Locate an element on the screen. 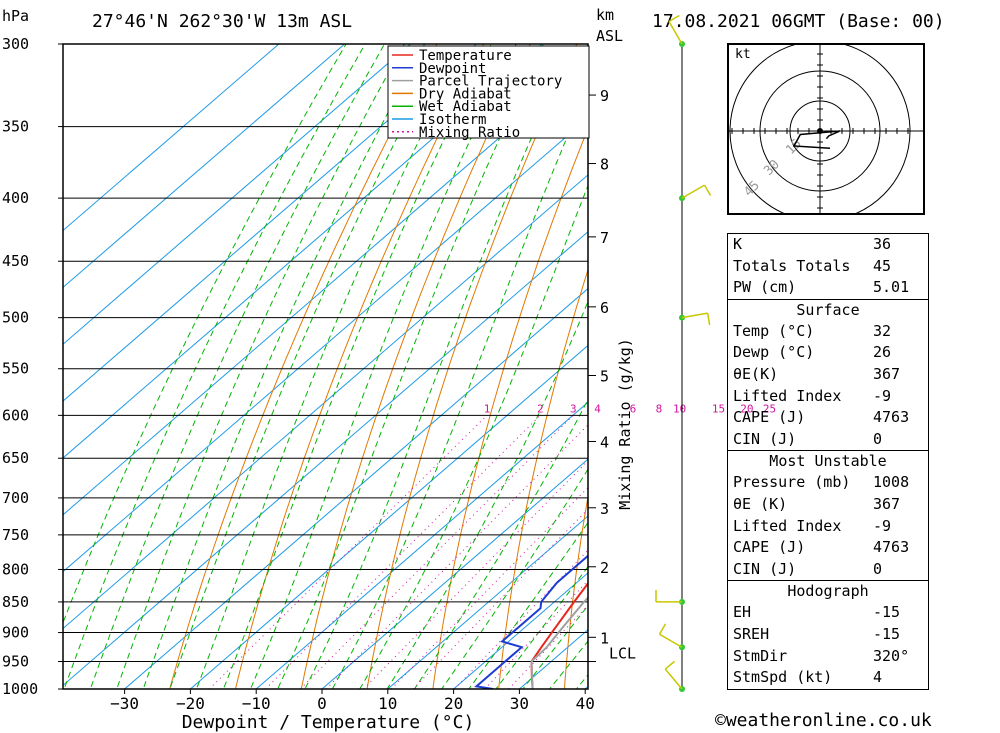 This screenshot has width=1000, height=733. height-tick-label: 3 is located at coordinates (604, 509).